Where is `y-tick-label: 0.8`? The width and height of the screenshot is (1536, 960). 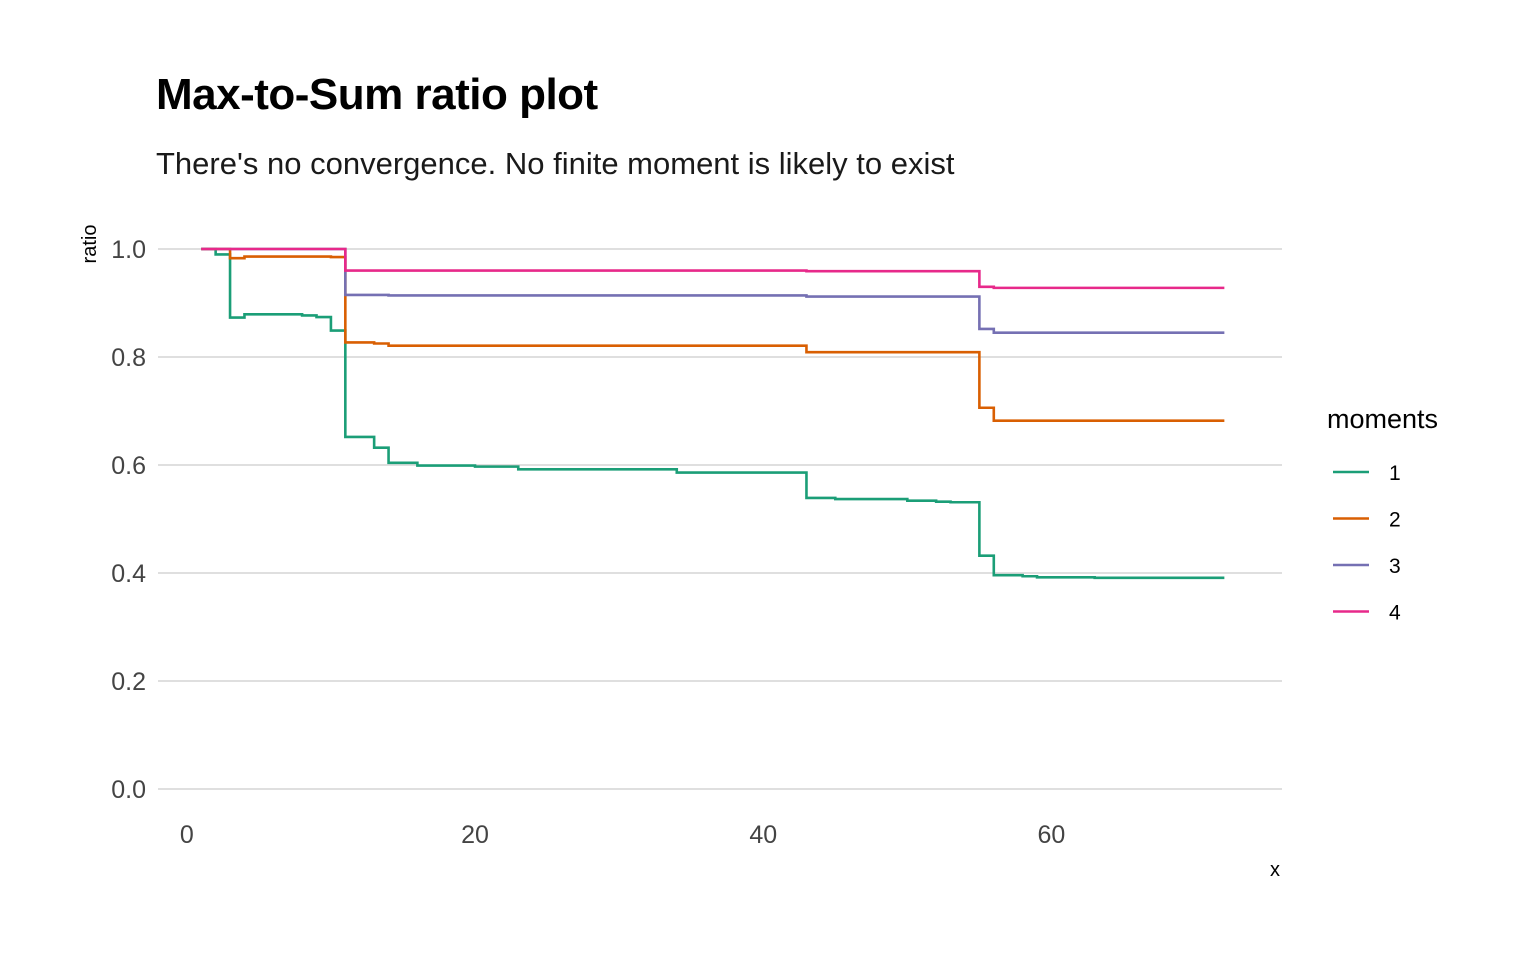 y-tick-label: 0.8 is located at coordinates (128, 358).